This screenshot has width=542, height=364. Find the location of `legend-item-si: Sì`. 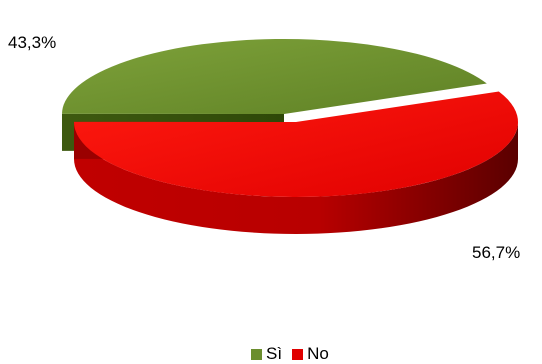

legend-item-si: Sì is located at coordinates (266, 354).